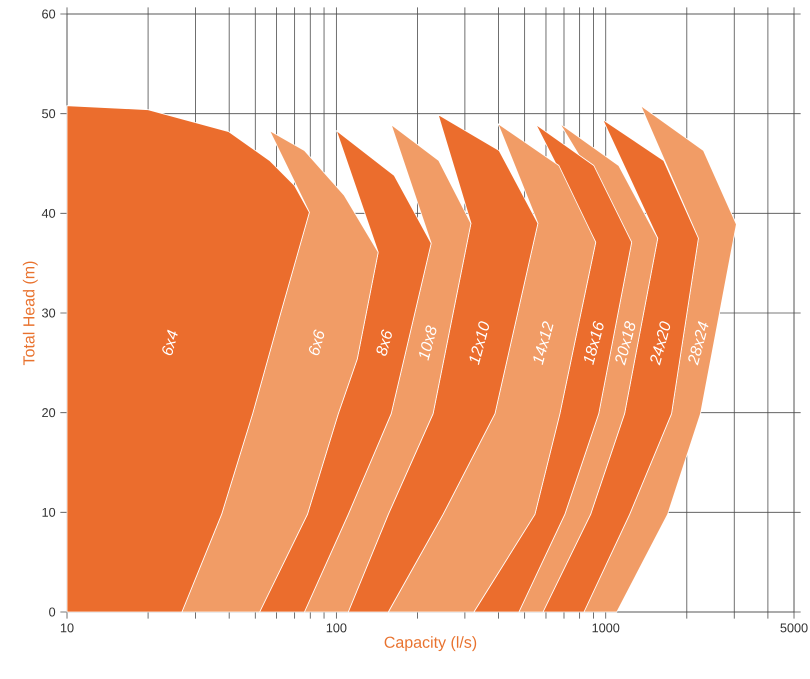 This screenshot has height=679, width=810. Describe the element at coordinates (336, 627) in the screenshot. I see `x-tick-label: 100` at that location.